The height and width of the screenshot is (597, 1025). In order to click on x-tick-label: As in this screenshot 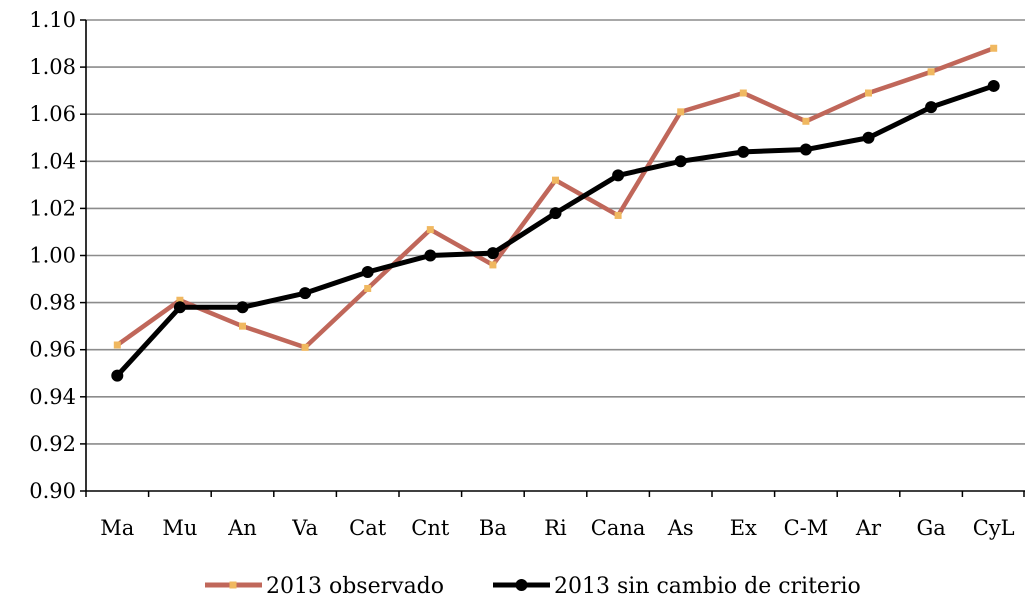, I will do `click(680, 528)`.